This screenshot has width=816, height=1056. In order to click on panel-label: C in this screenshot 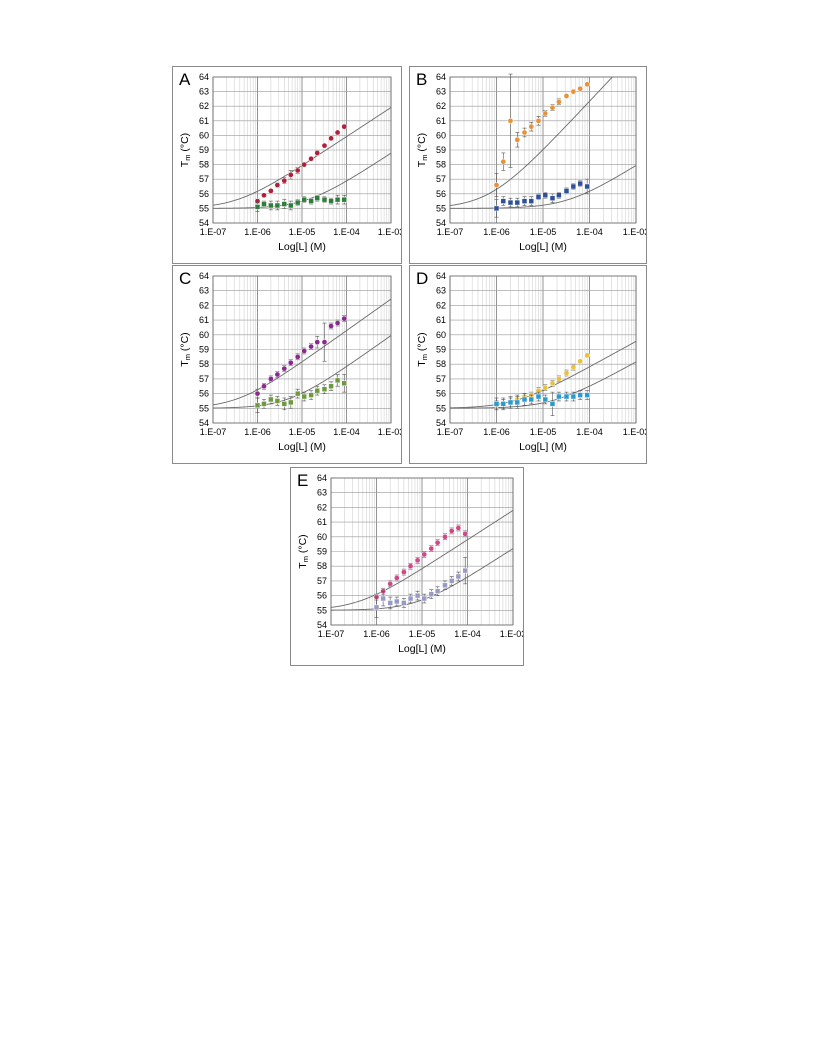, I will do `click(185, 278)`.